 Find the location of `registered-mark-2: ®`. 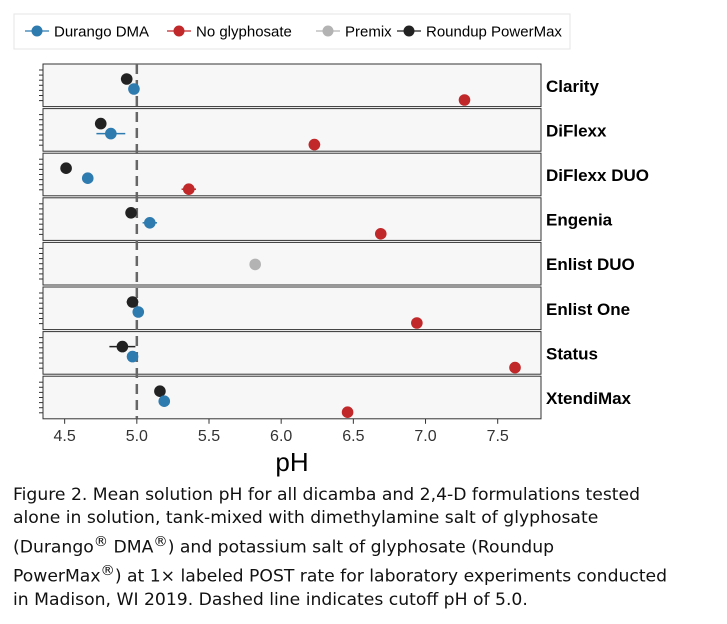

registered-mark-2: ® is located at coordinates (160, 541).